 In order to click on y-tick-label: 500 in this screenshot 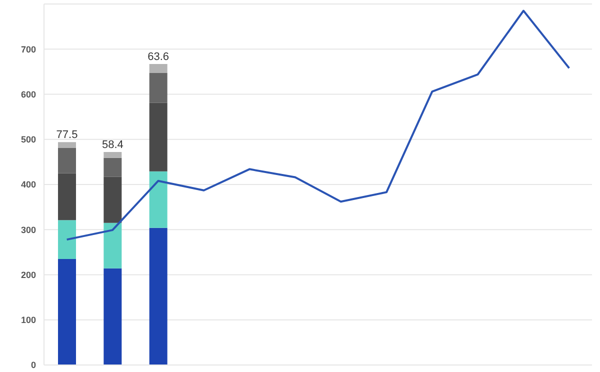, I will do `click(28, 139)`.